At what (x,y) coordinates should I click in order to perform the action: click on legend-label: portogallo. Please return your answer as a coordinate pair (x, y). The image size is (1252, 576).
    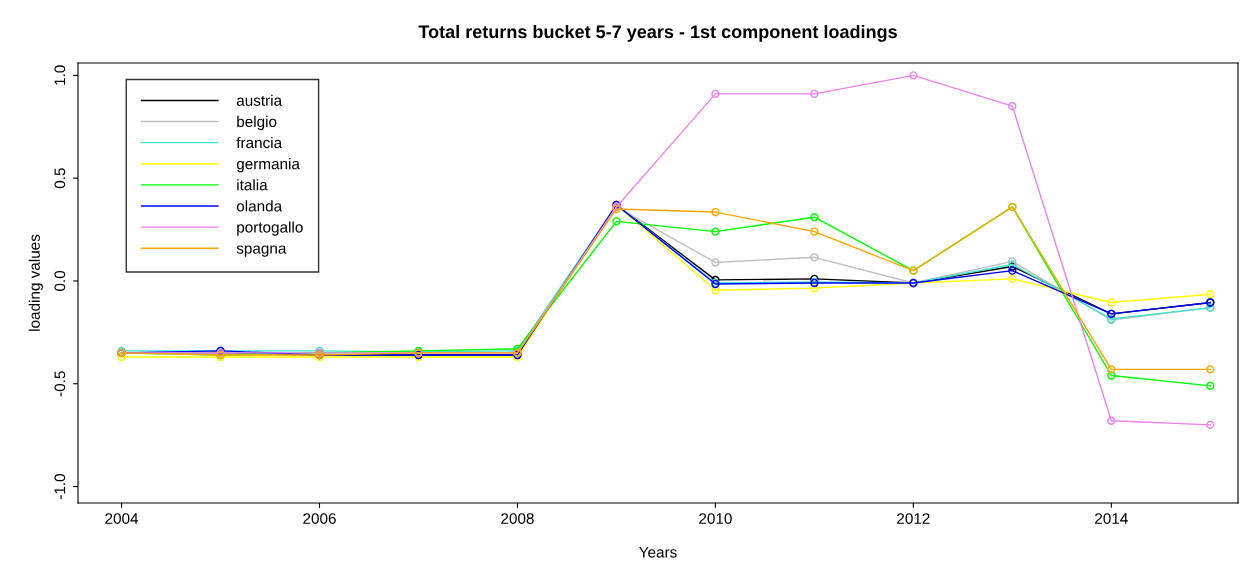
    Looking at the image, I should click on (270, 228).